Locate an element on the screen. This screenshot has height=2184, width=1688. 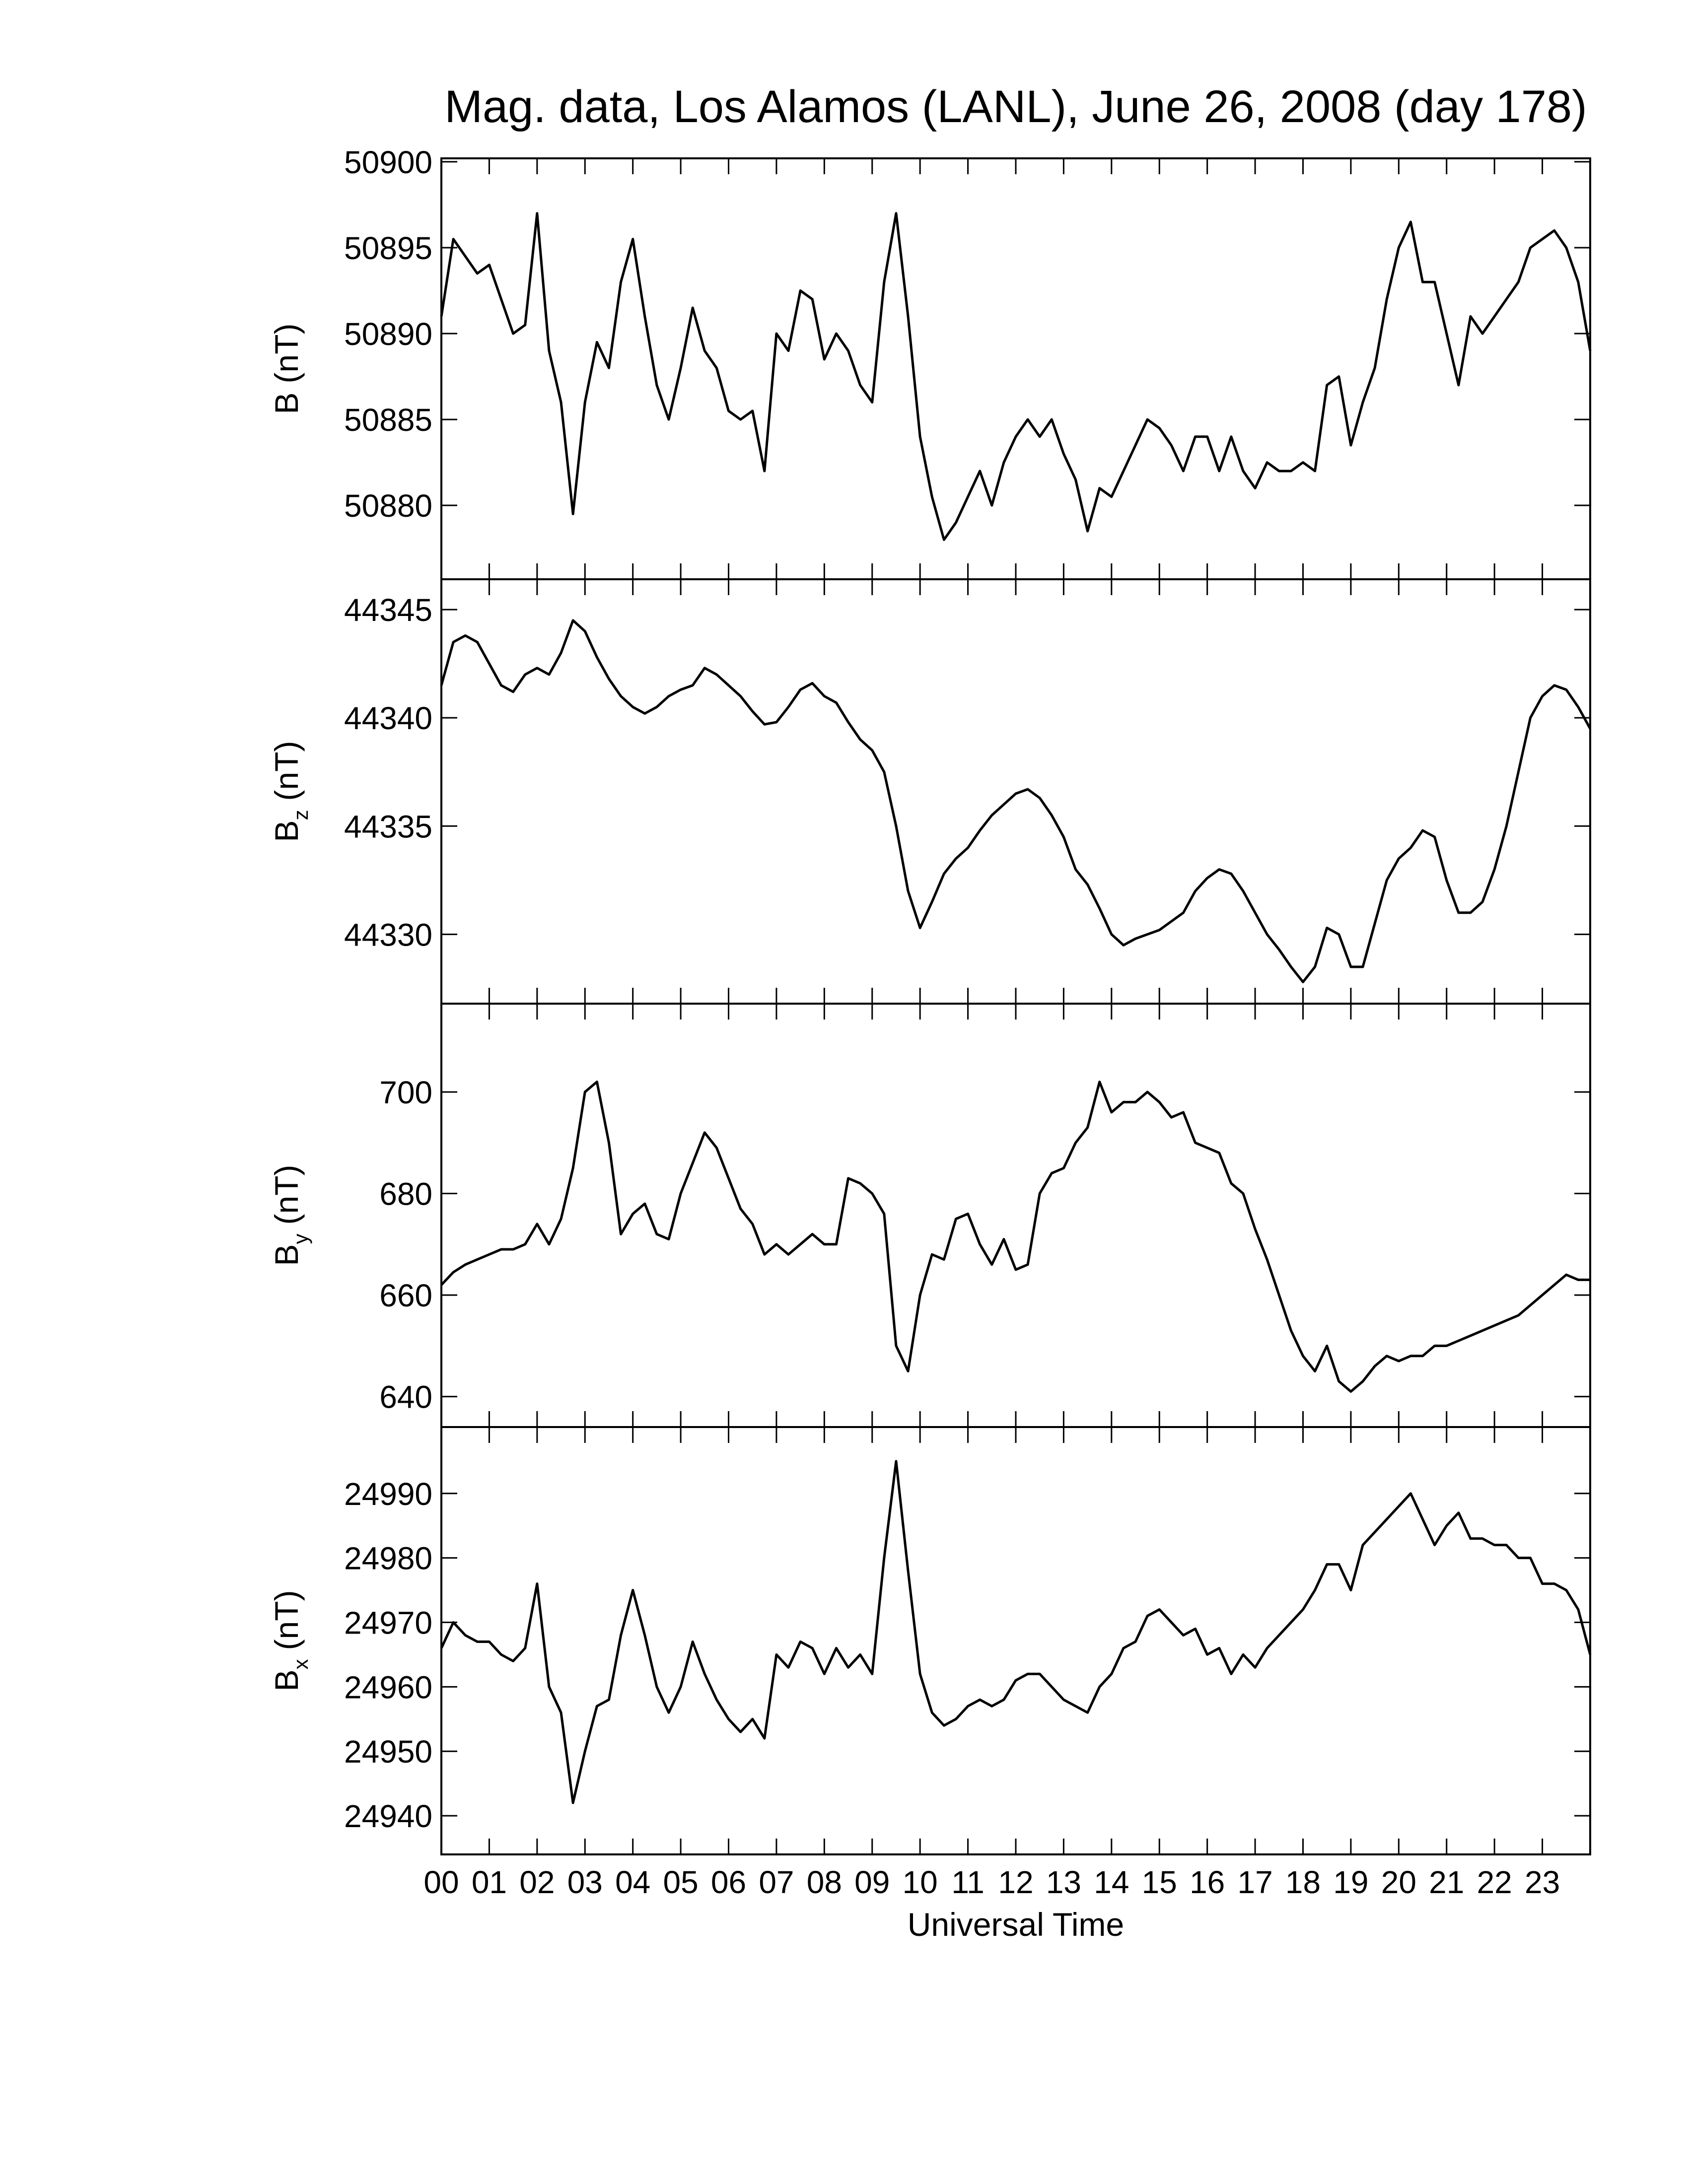
y-tick-label: 50885 is located at coordinates (388, 420).